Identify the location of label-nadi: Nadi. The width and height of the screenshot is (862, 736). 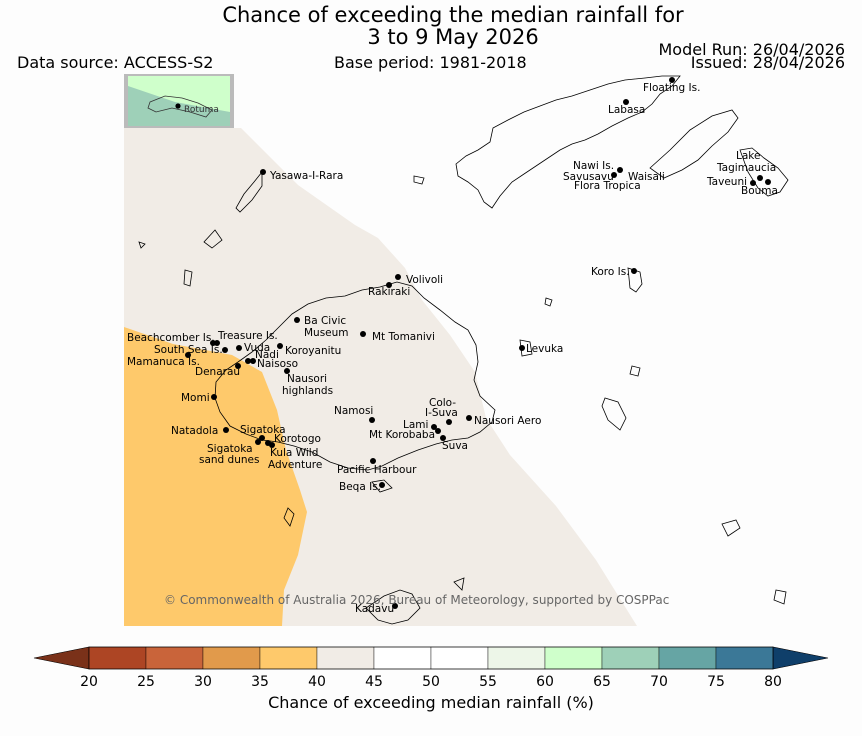
(267, 355).